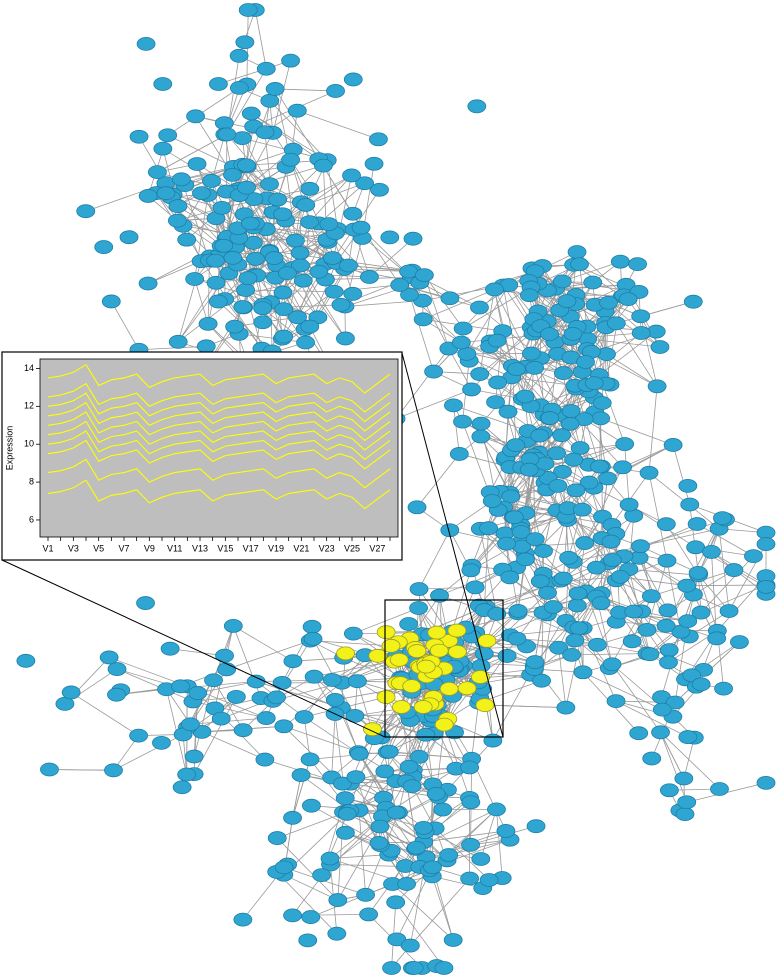  I want to click on x-tick-label: V23, so click(327, 548).